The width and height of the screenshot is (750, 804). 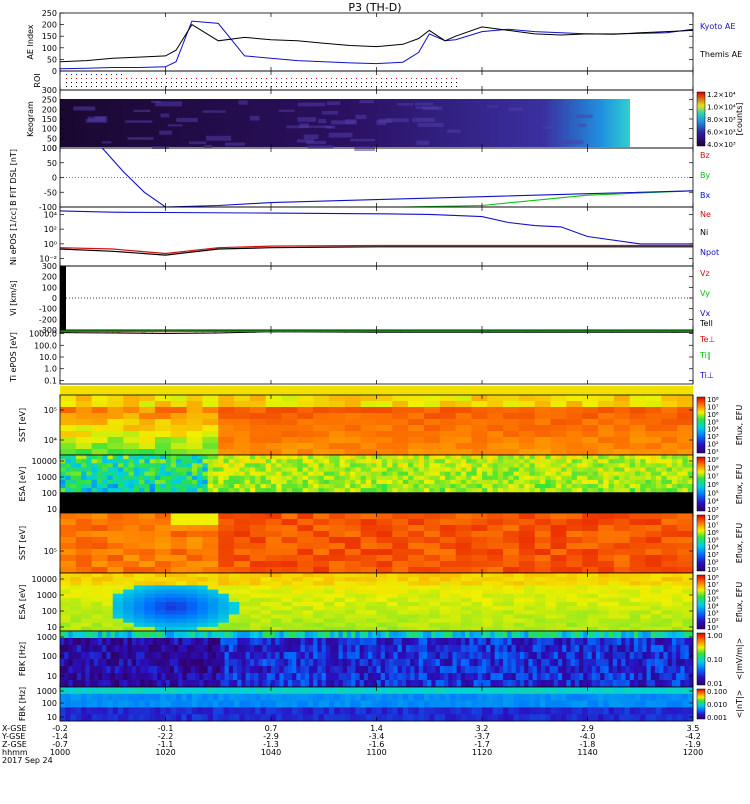 I want to click on panel-ylabel: SST [eV], so click(x=22, y=425).